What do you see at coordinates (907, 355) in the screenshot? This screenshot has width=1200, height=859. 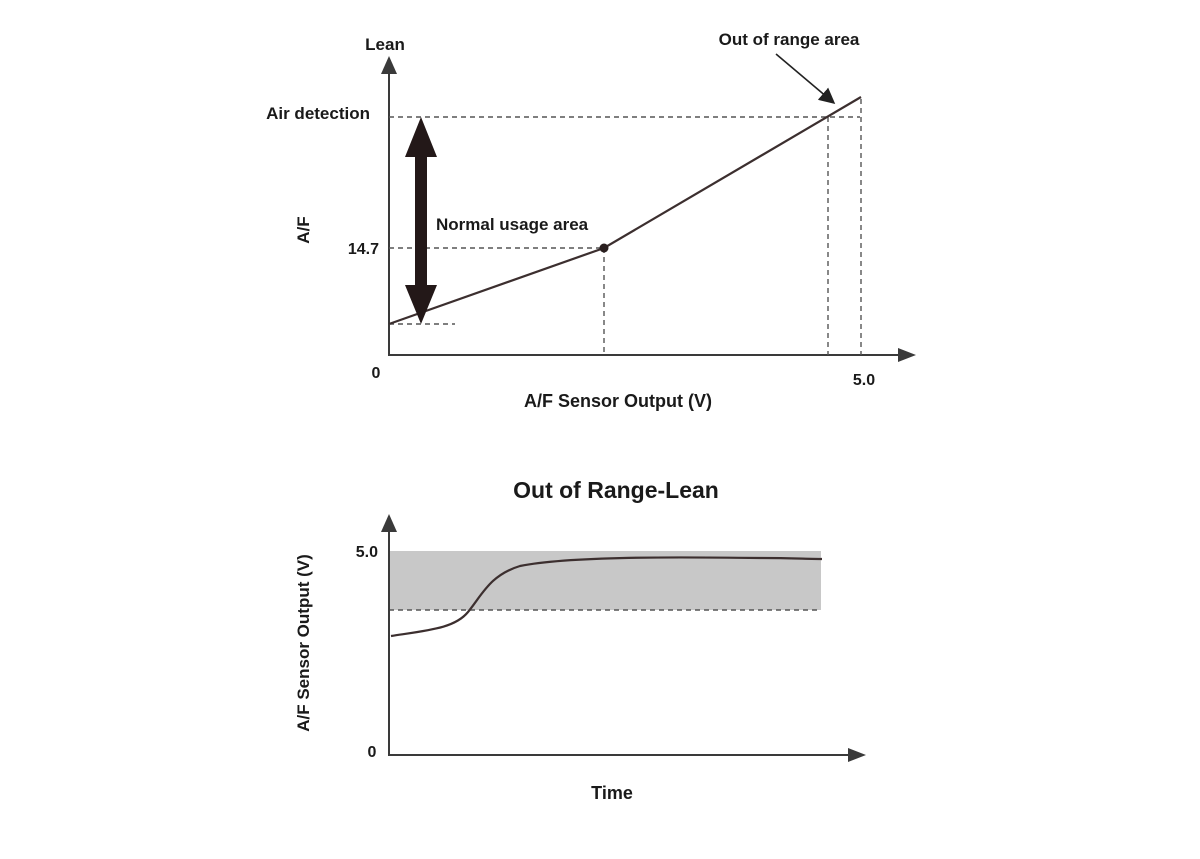 I see `top-x-axis-arrow` at bounding box center [907, 355].